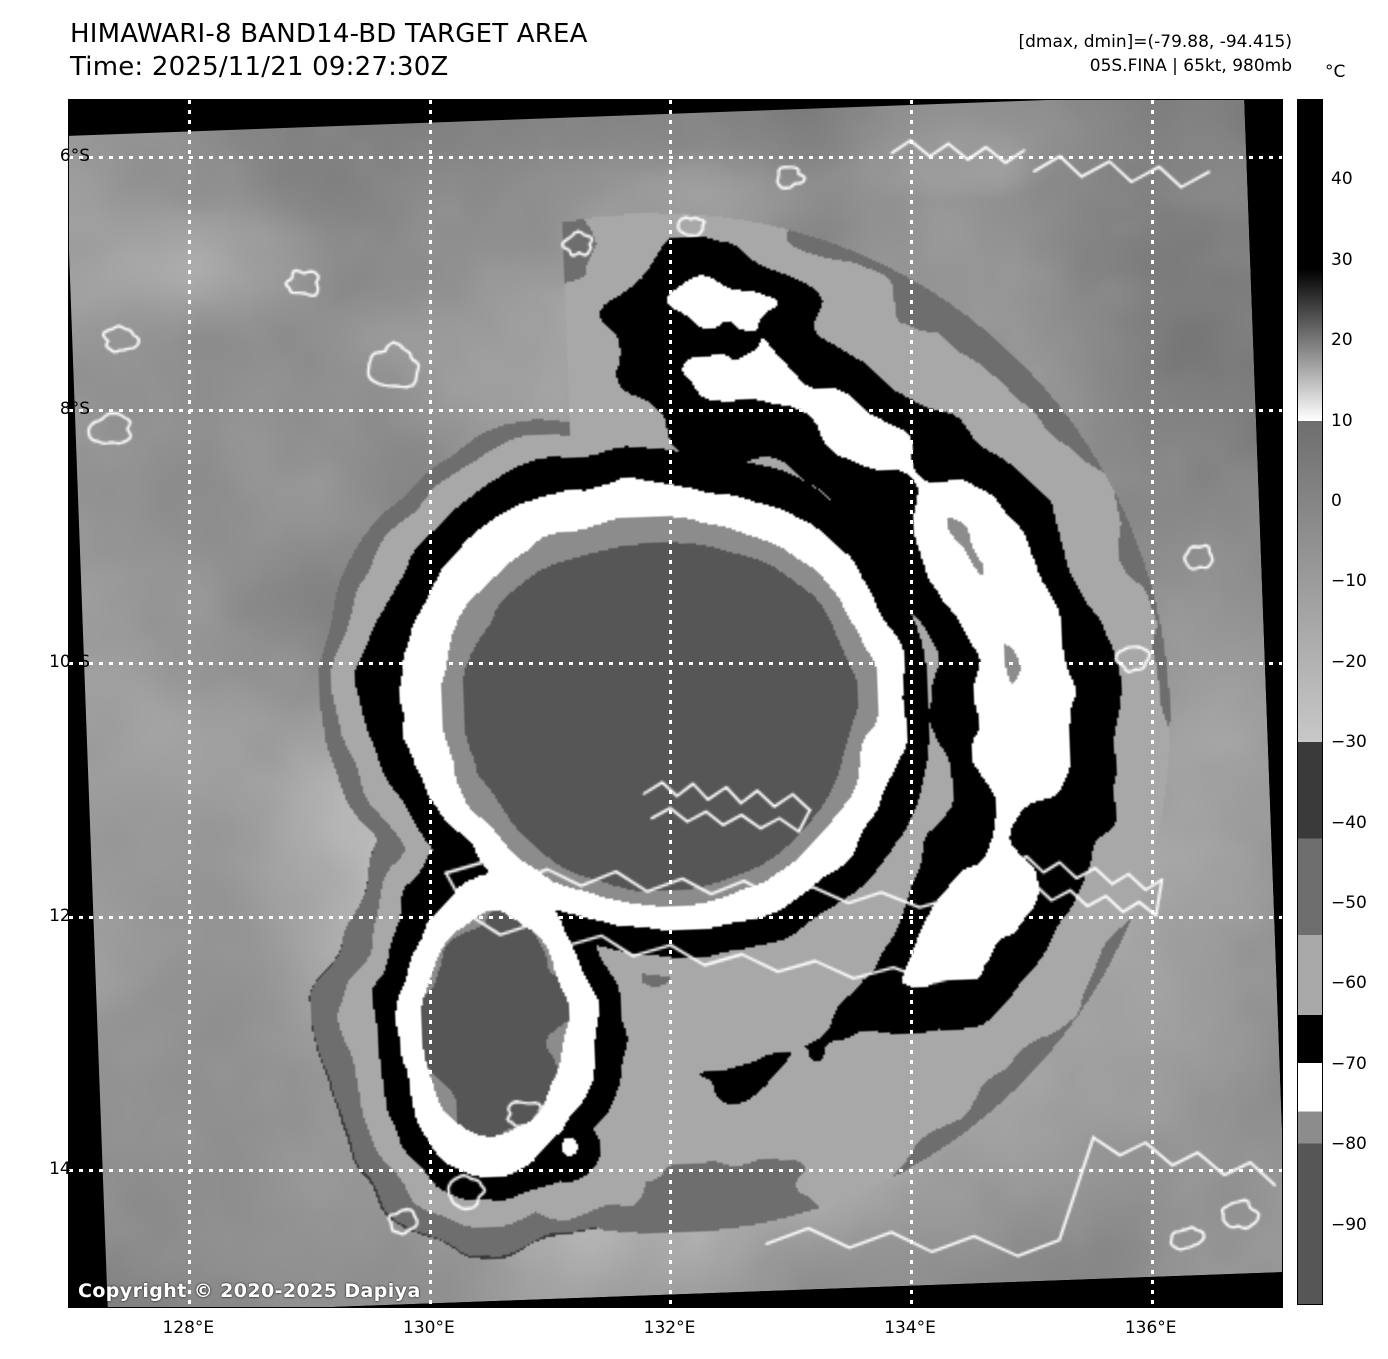 This screenshot has height=1359, width=1388. Describe the element at coordinates (1349, 822) in the screenshot. I see `colorbar-tick-minus40: −40` at that location.